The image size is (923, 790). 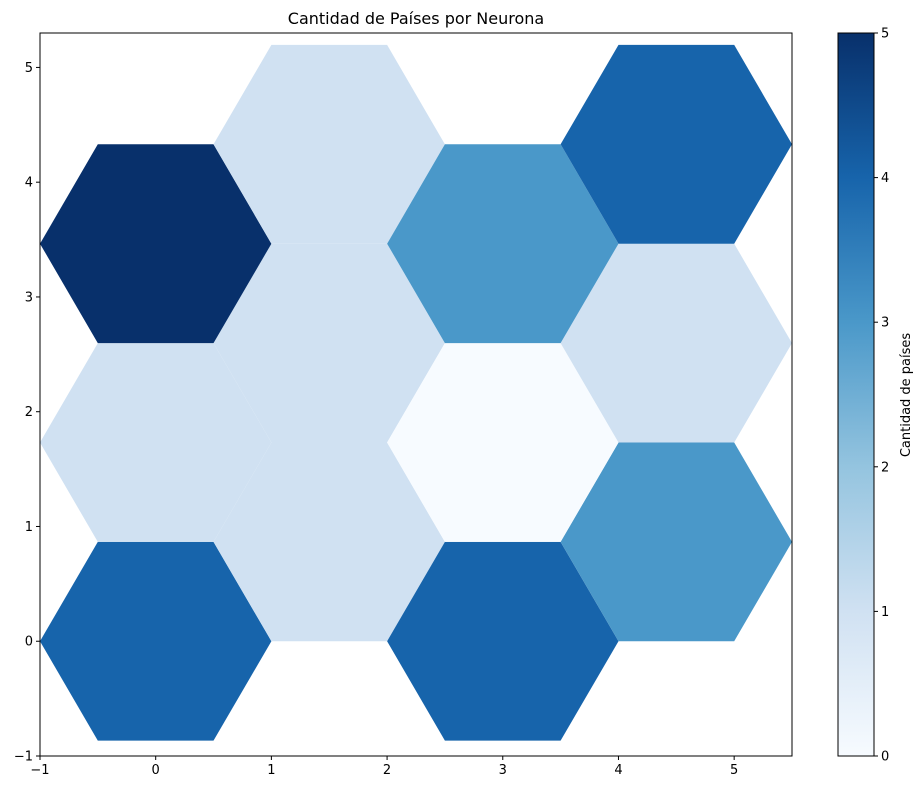 I want to click on colorbar-tick-label: 3, so click(x=885, y=323).